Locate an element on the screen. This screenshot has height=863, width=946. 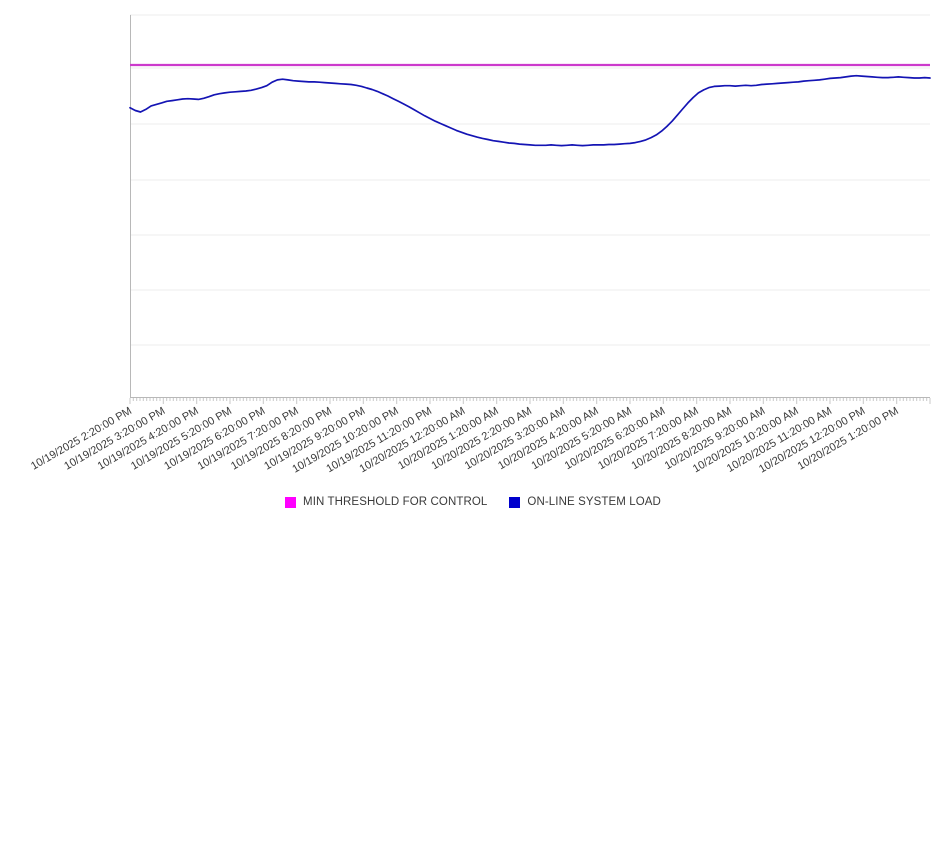
legend-item-online-system-load: ON-LINE SYSTEM LOAD is located at coordinates (585, 502).